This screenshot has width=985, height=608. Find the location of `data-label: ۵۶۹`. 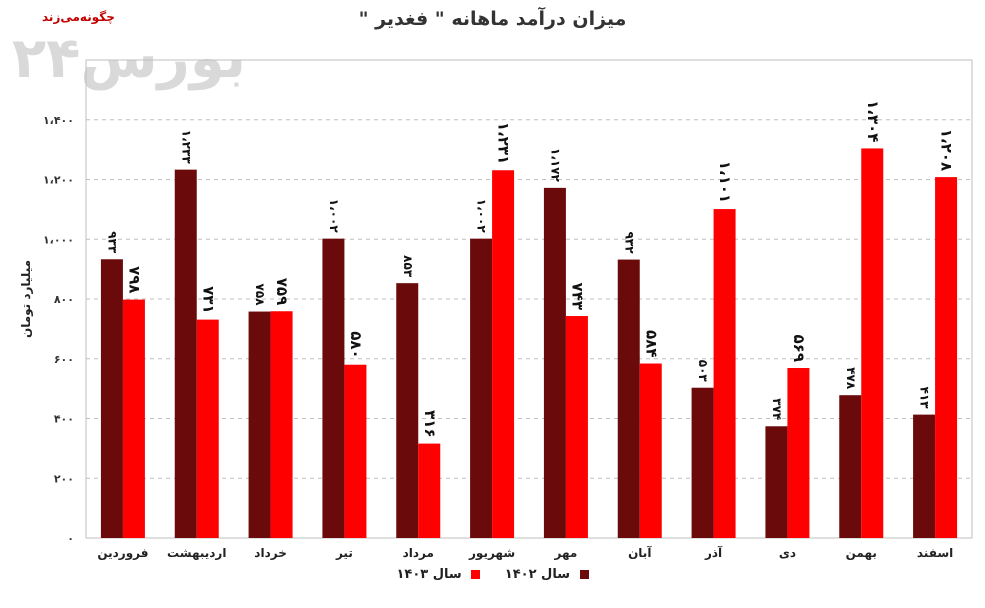

data-label: ۵۶۹ is located at coordinates (799, 348).